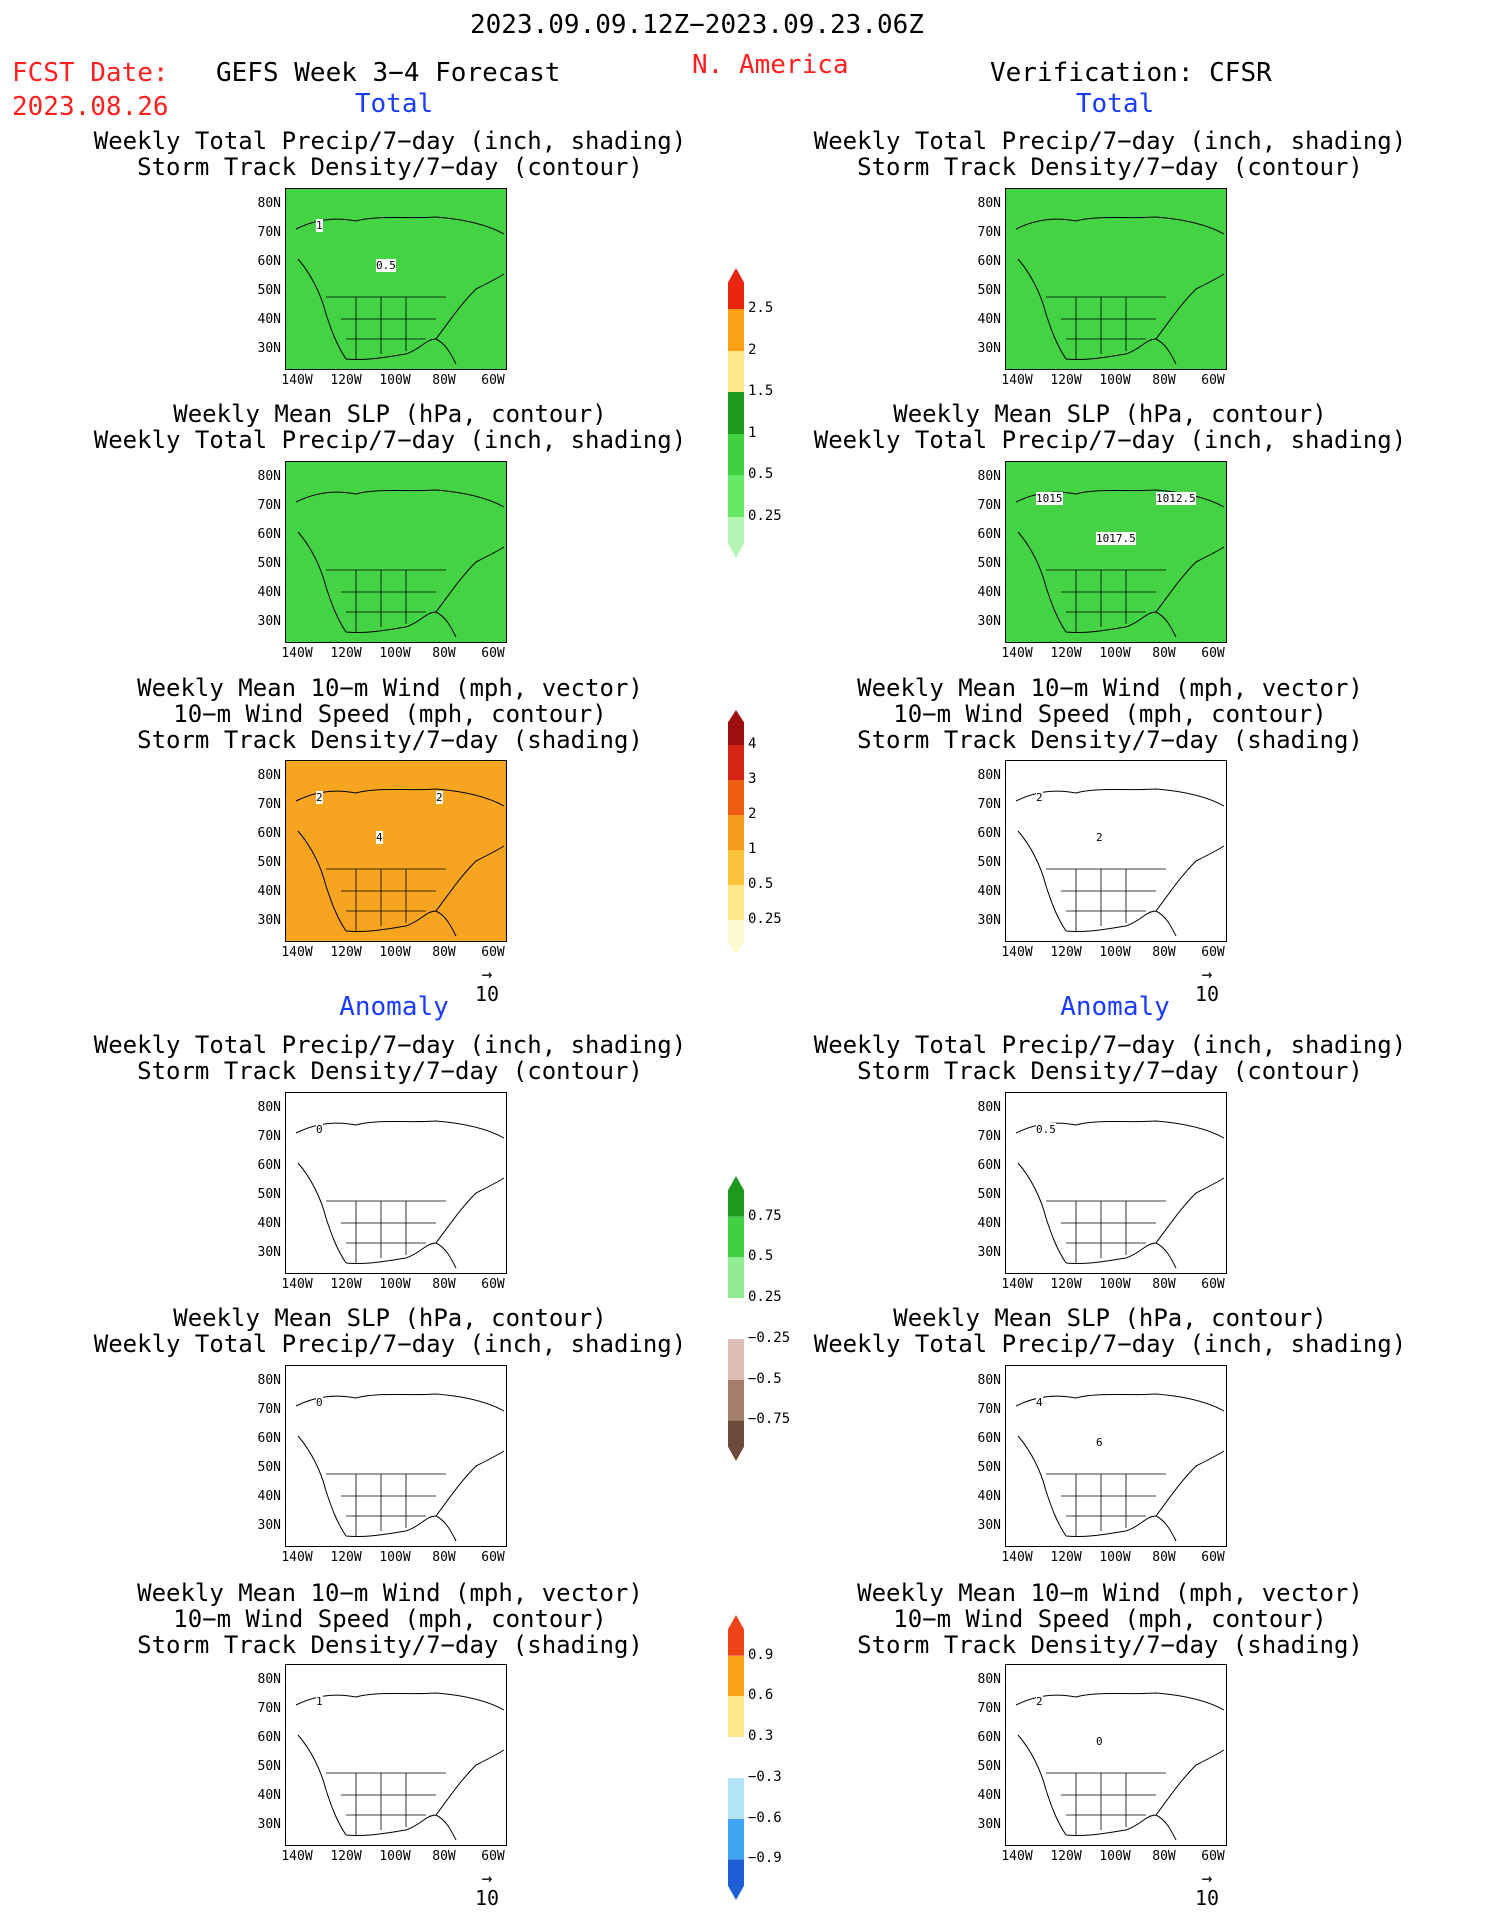 This screenshot has width=1487, height=1925. Describe the element at coordinates (697, 25) in the screenshot. I see `date-range: 2023.09.09.12Z−2023.09.23.06Z` at that location.